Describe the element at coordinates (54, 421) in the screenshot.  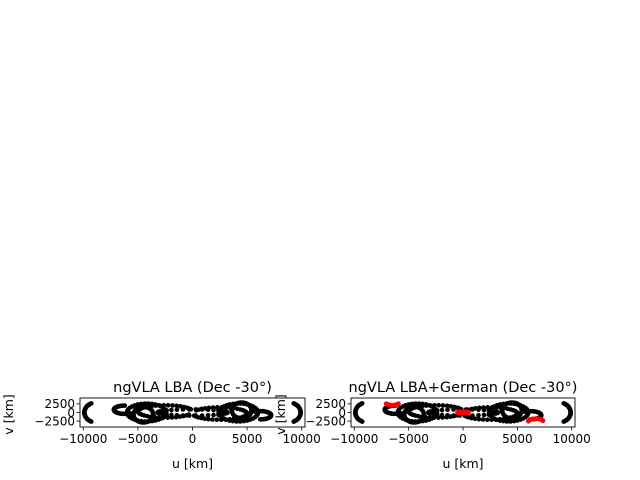
I see `y-tick-label: −2500` at that location.